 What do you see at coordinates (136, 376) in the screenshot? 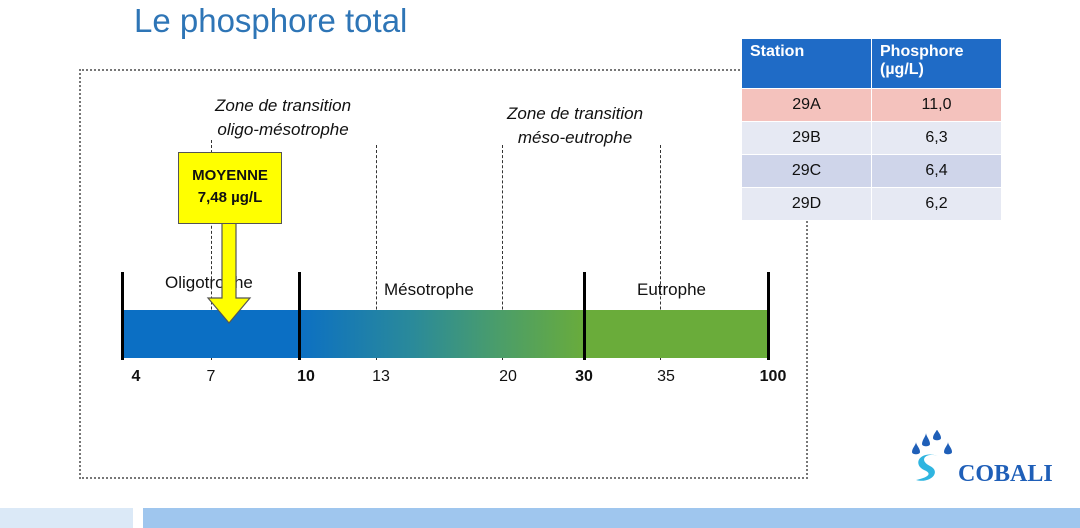
I see `axis-label-4: 4` at bounding box center [136, 376].